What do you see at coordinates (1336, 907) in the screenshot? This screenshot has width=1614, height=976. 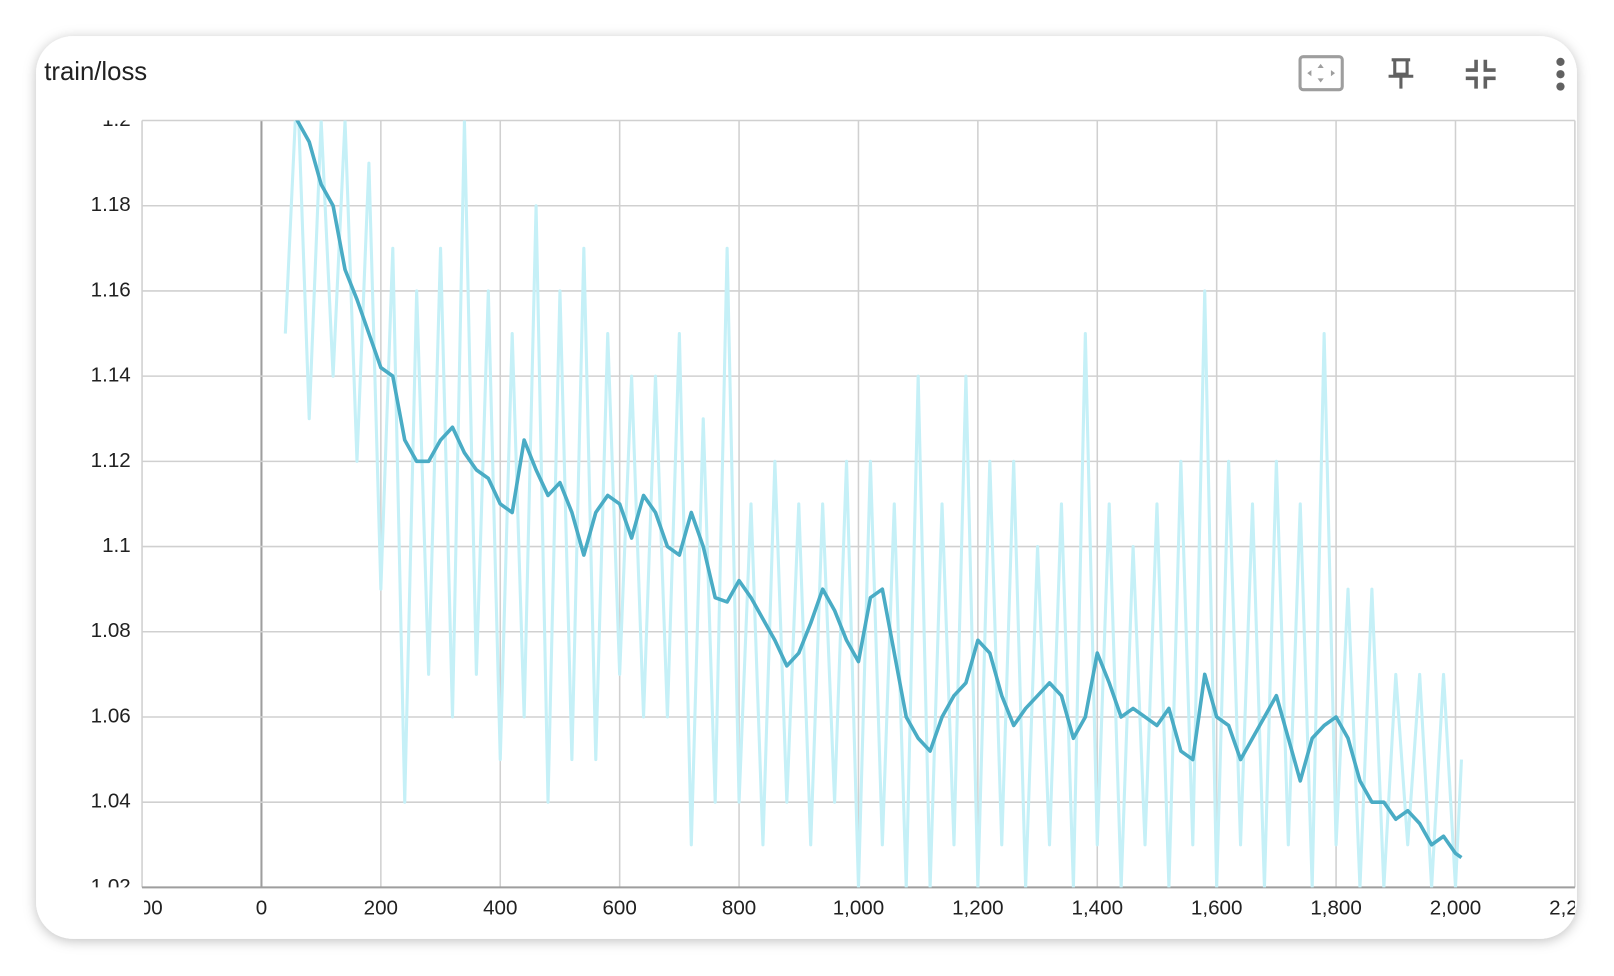 I see `x-tick-label: 1,800` at bounding box center [1336, 907].